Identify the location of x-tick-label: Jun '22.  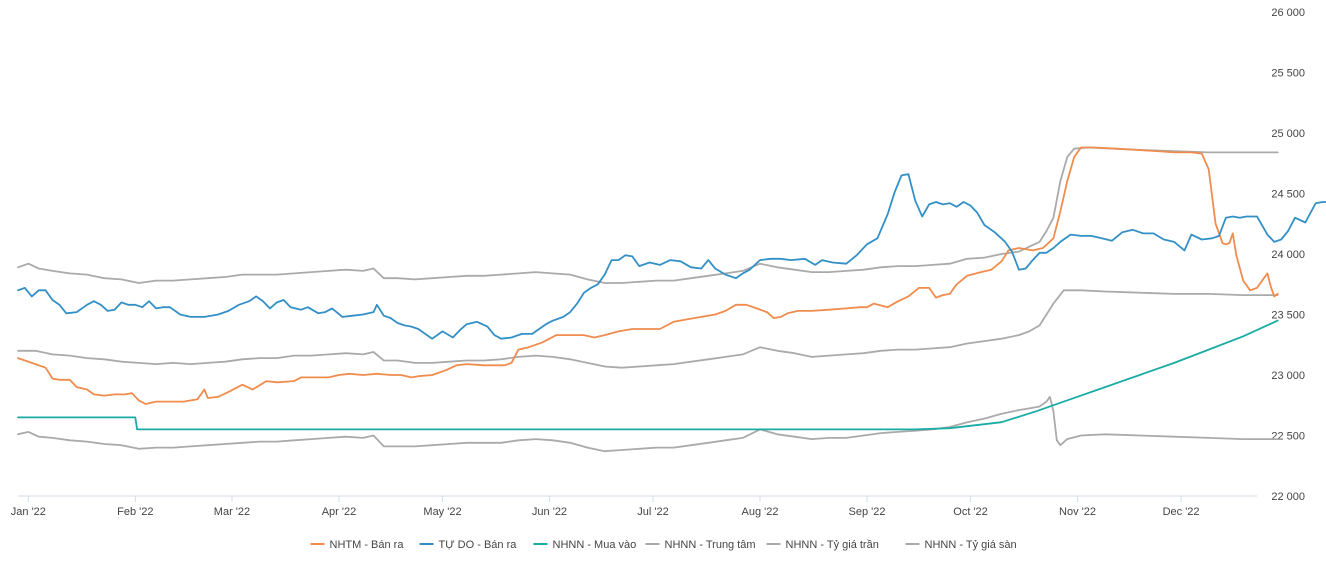
(549, 512).